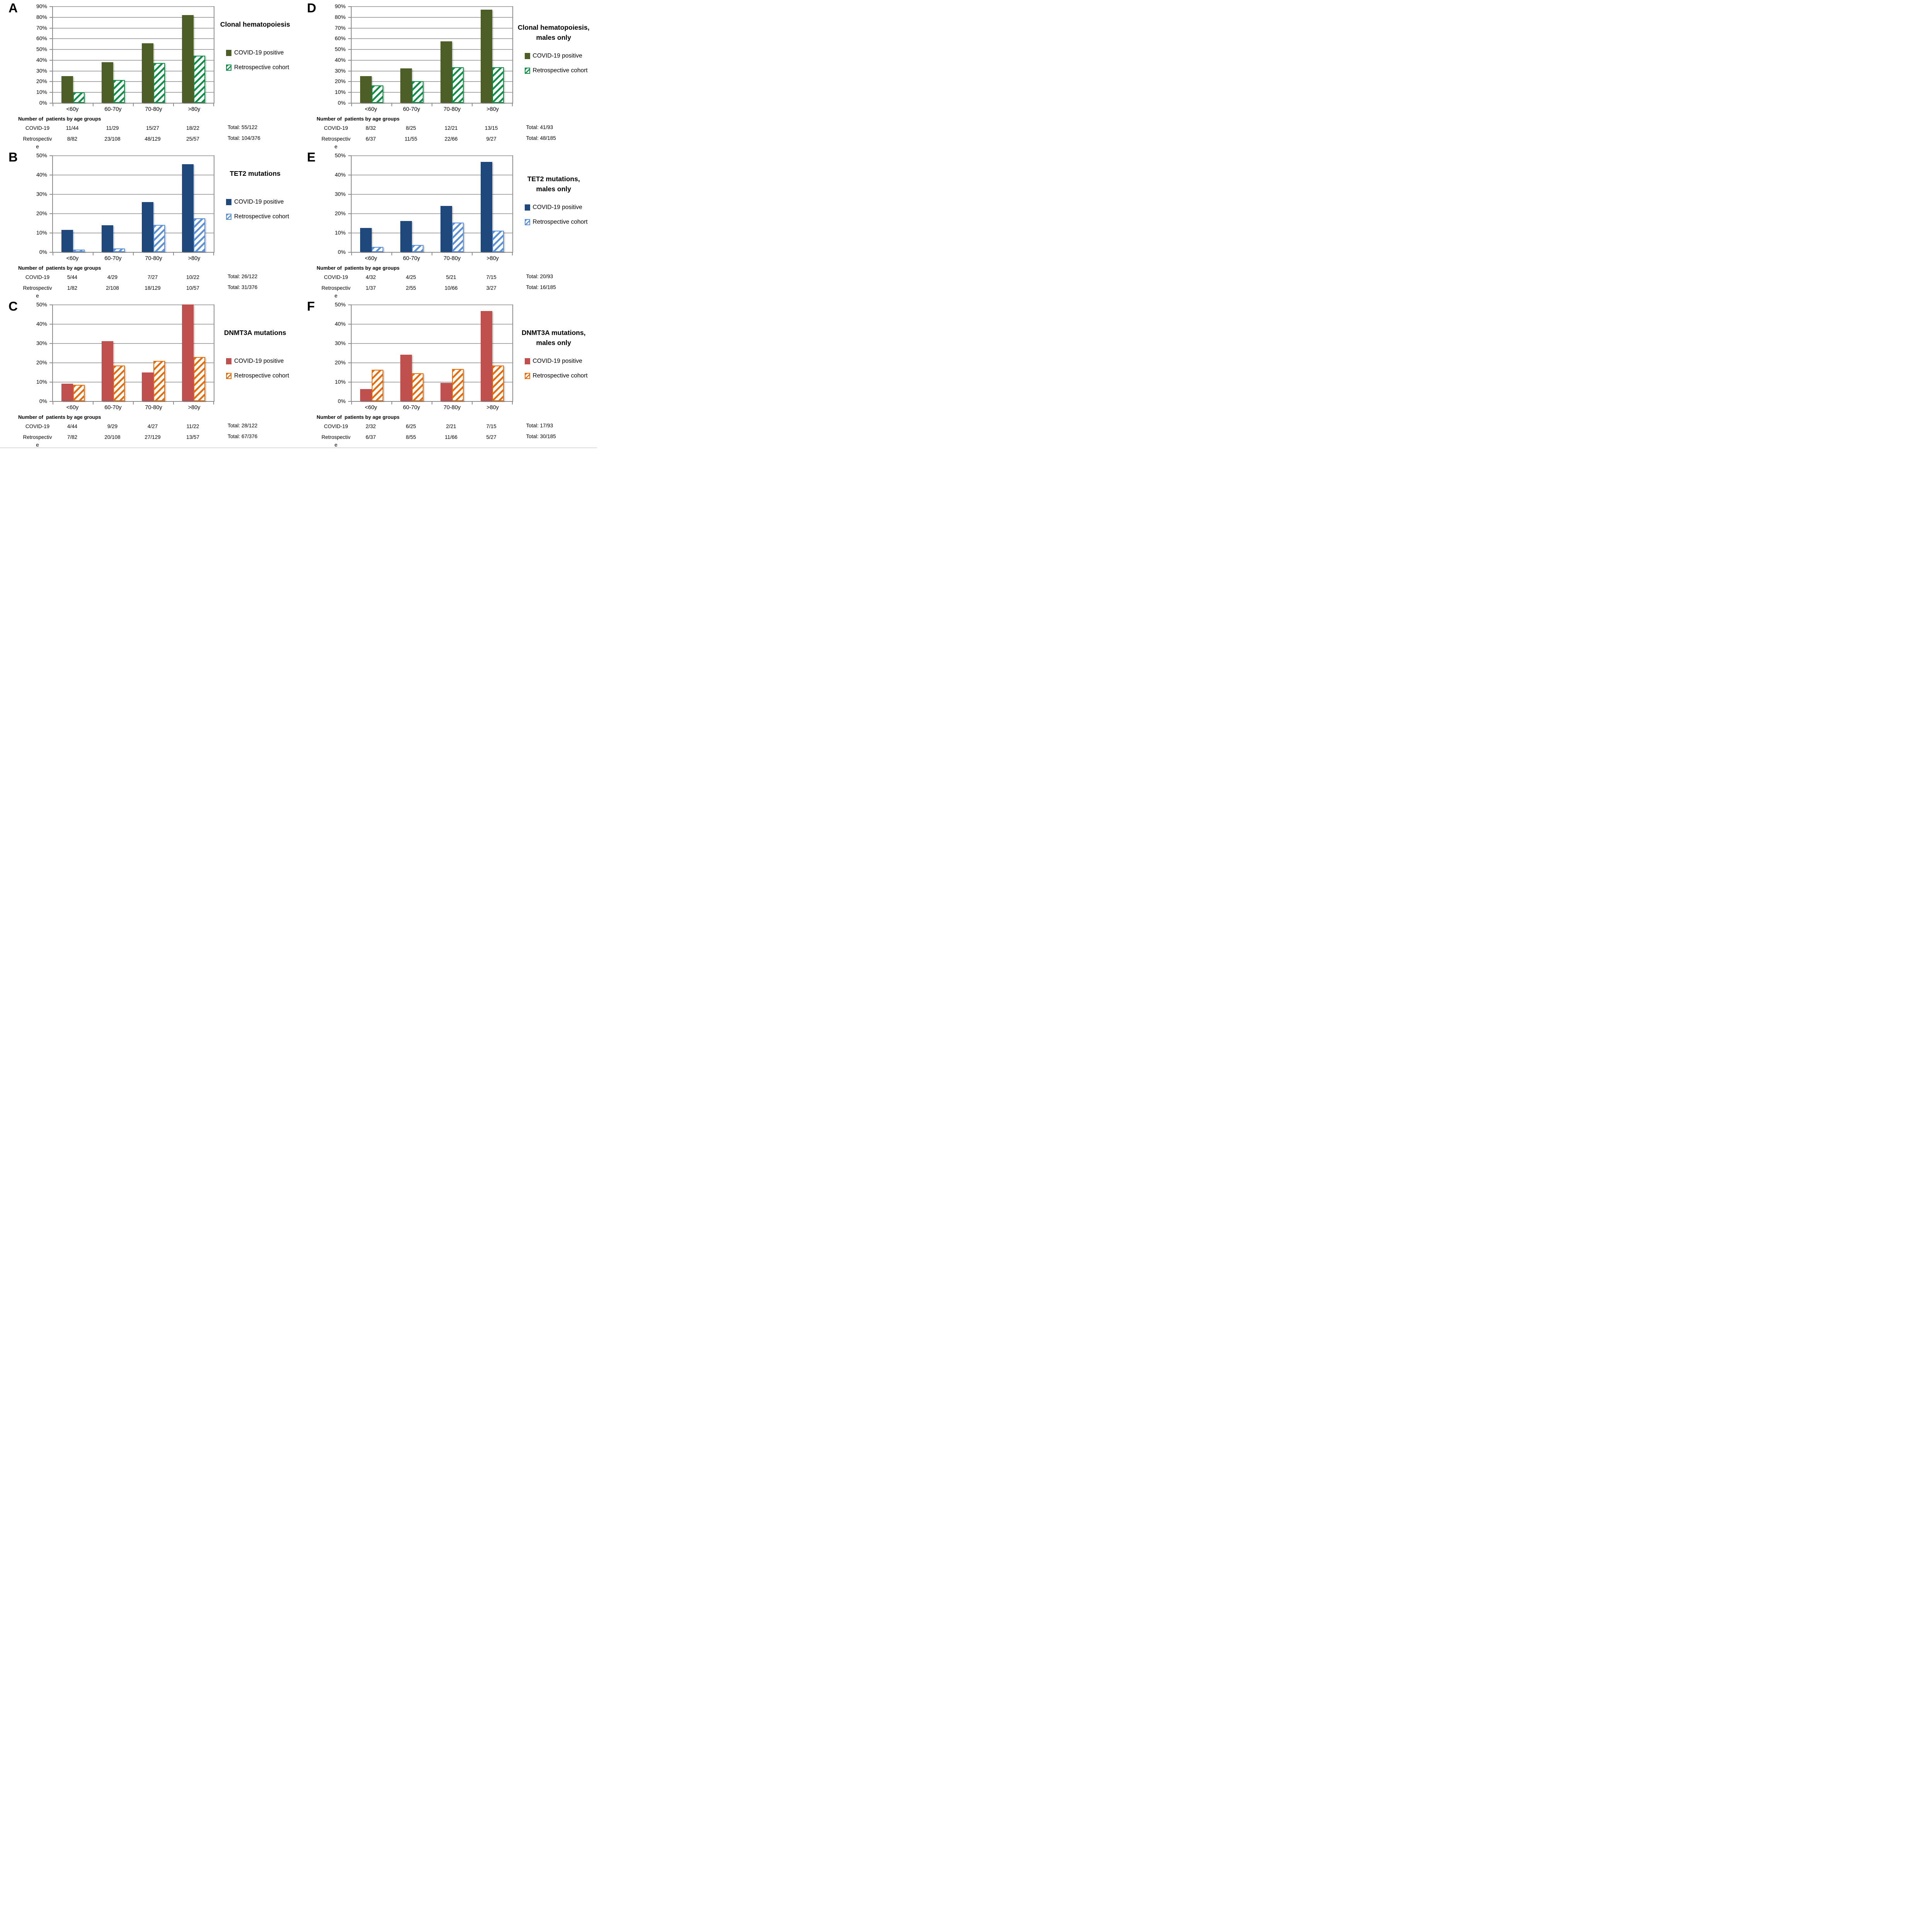 The image size is (1932, 1911). Describe the element at coordinates (554, 32) in the screenshot. I see `chart-title: Clonal hematopoiesis, males only` at that location.